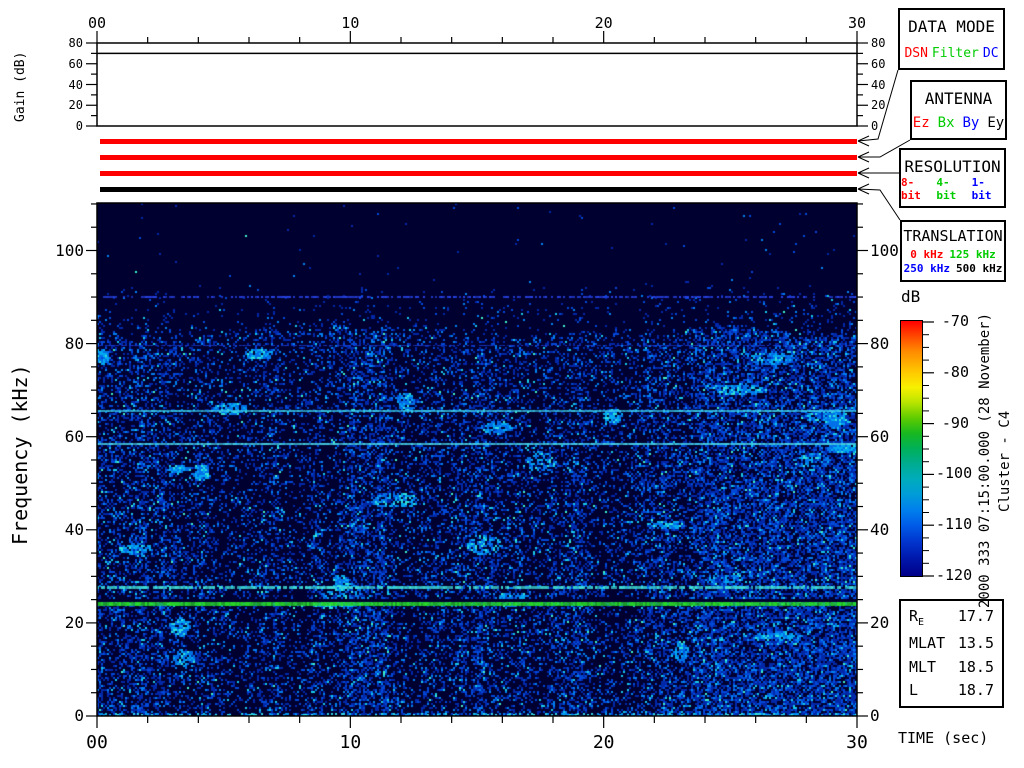  Describe the element at coordinates (478, 189) in the screenshot. I see `translation-bar` at that location.